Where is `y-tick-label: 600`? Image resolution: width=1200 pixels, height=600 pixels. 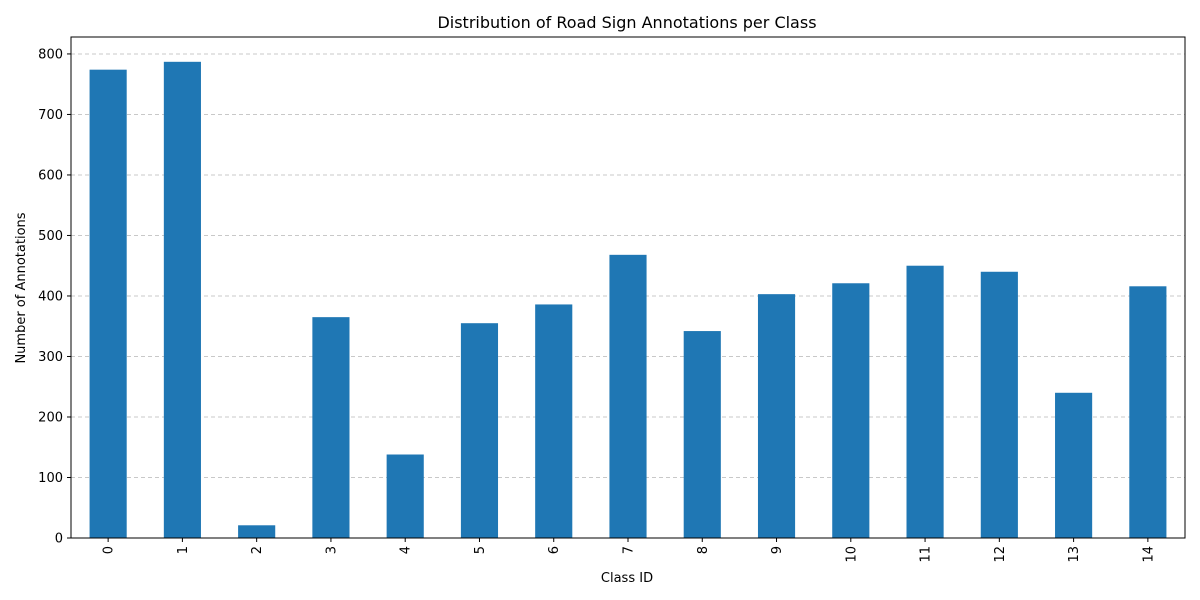
y-tick-label: 600 is located at coordinates (50, 175).